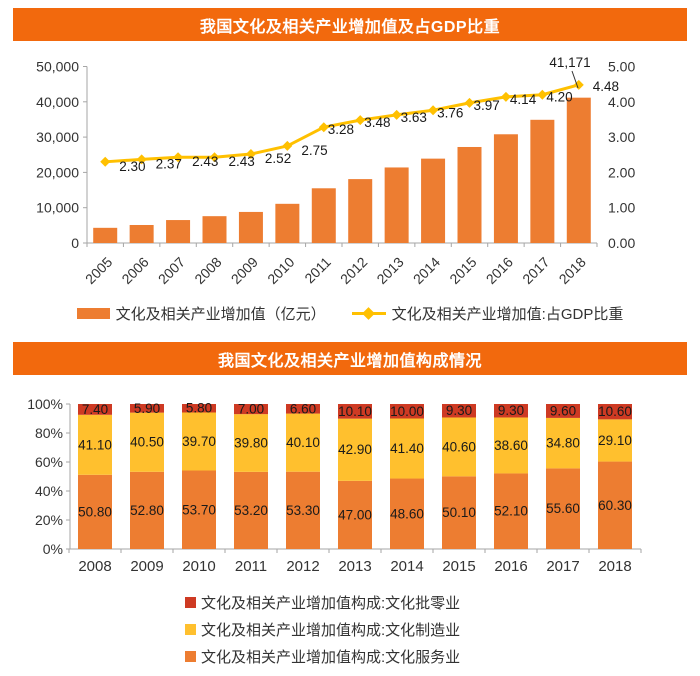 The width and height of the screenshot is (700, 676). What do you see at coordinates (251, 510) in the screenshot?
I see `segment-2011-series0` at bounding box center [251, 510].